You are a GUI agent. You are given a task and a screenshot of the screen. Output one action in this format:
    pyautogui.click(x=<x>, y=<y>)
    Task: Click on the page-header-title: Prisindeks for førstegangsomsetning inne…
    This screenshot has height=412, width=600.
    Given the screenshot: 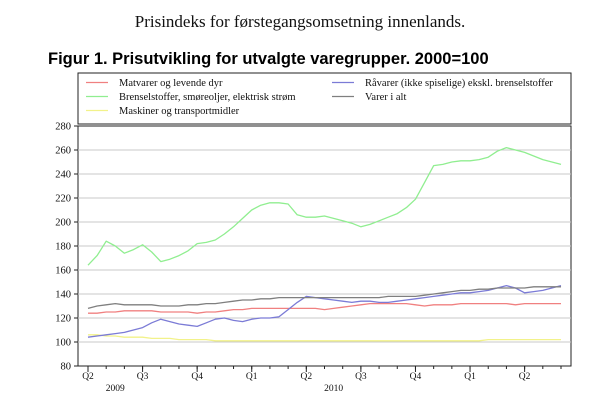 What is the action you would take?
    pyautogui.click(x=300, y=21)
    